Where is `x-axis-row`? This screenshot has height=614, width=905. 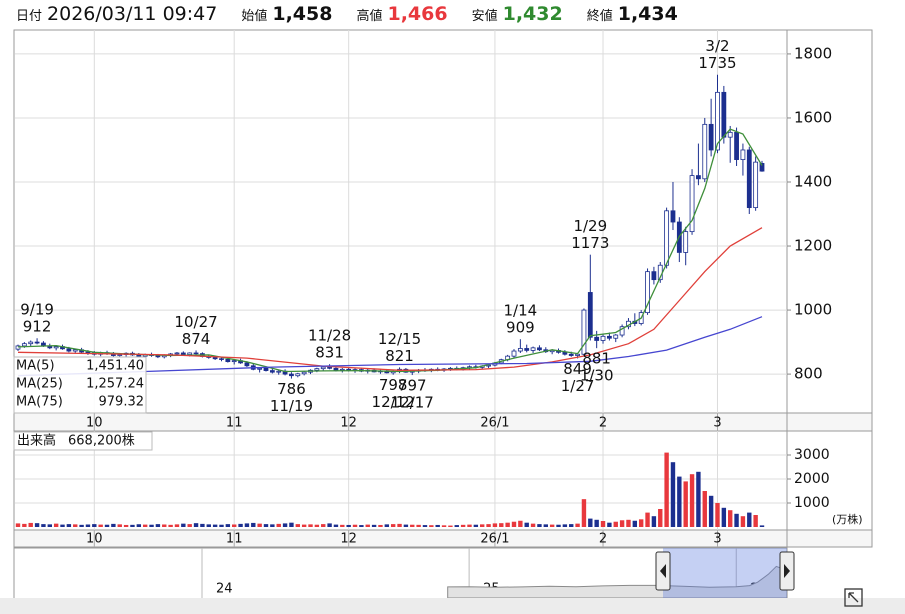 x-axis-row is located at coordinates (443, 422).